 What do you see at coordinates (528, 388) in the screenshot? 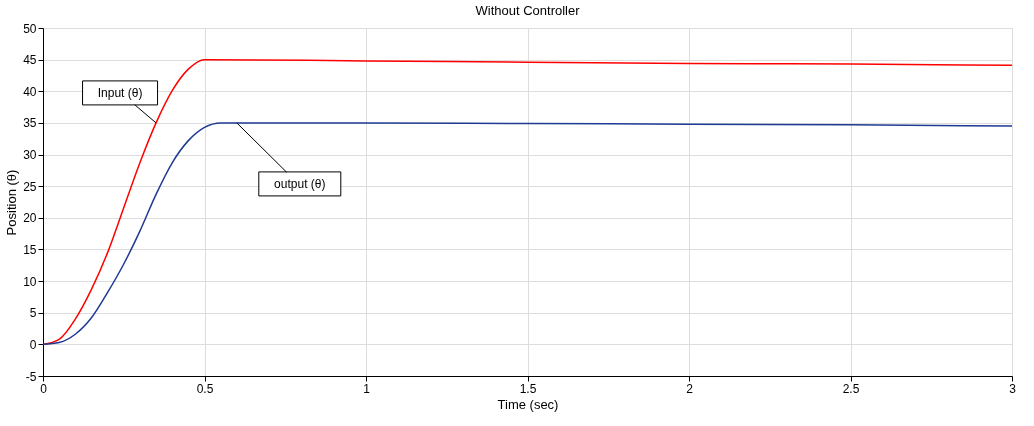
I see `x-tick-label: 1.5` at bounding box center [528, 388].